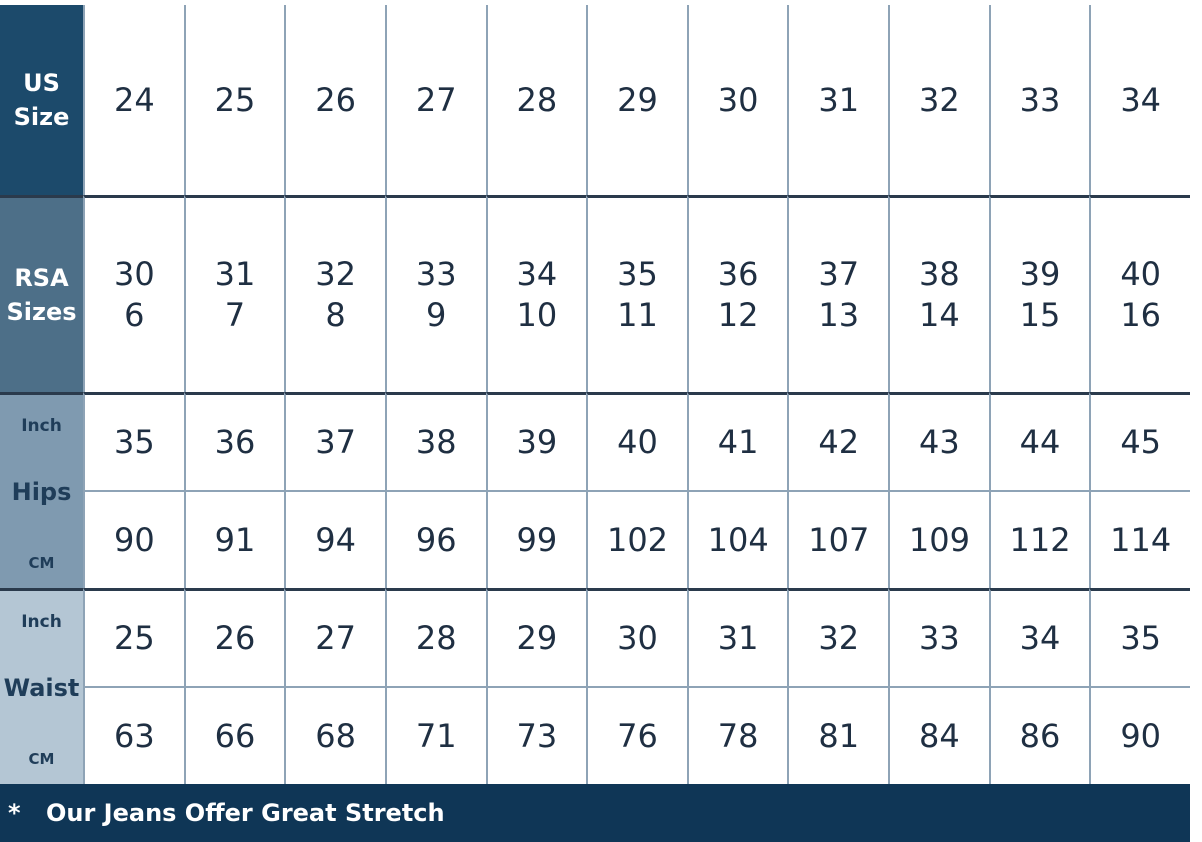 The height and width of the screenshot is (842, 1202). Describe the element at coordinates (939, 315) in the screenshot. I see `rsa-size-value: 14` at that location.